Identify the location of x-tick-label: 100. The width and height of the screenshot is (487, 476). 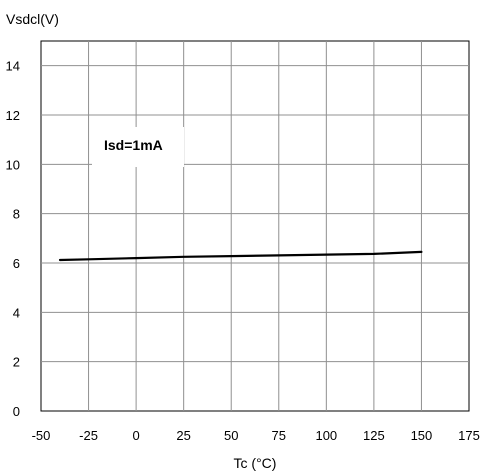
(326, 435).